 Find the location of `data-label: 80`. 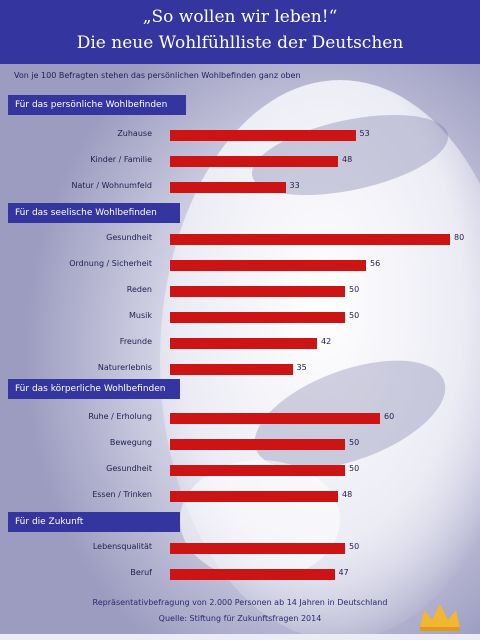

data-label: 80 is located at coordinates (459, 237).